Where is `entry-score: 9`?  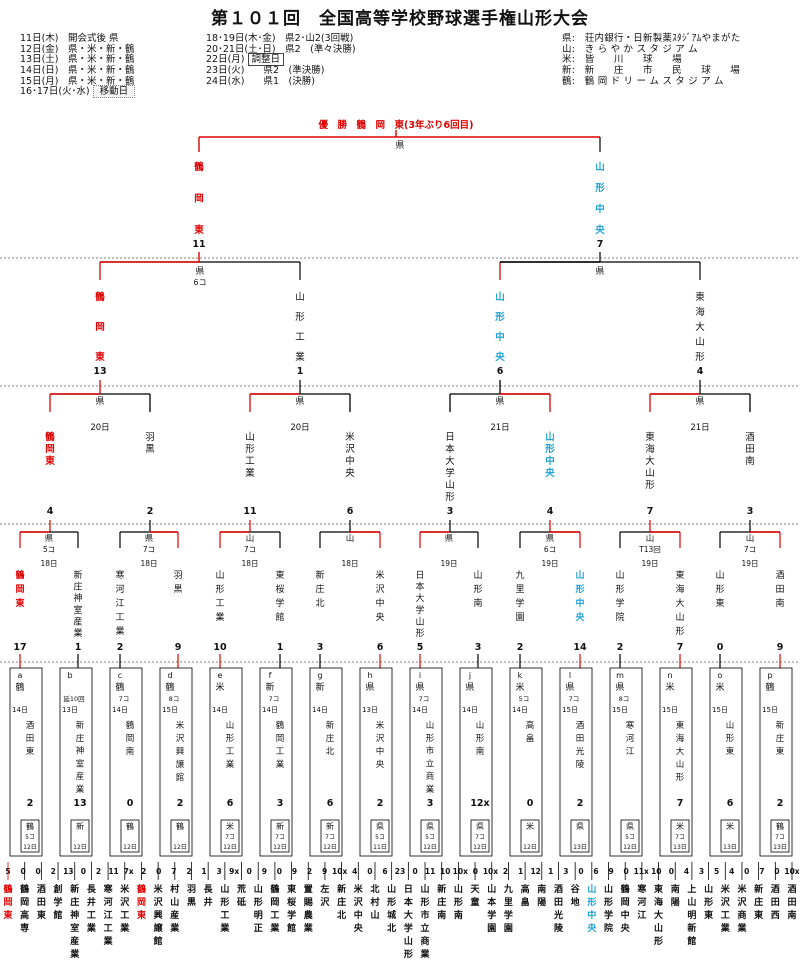 entry-score: 9 is located at coordinates (294, 871).